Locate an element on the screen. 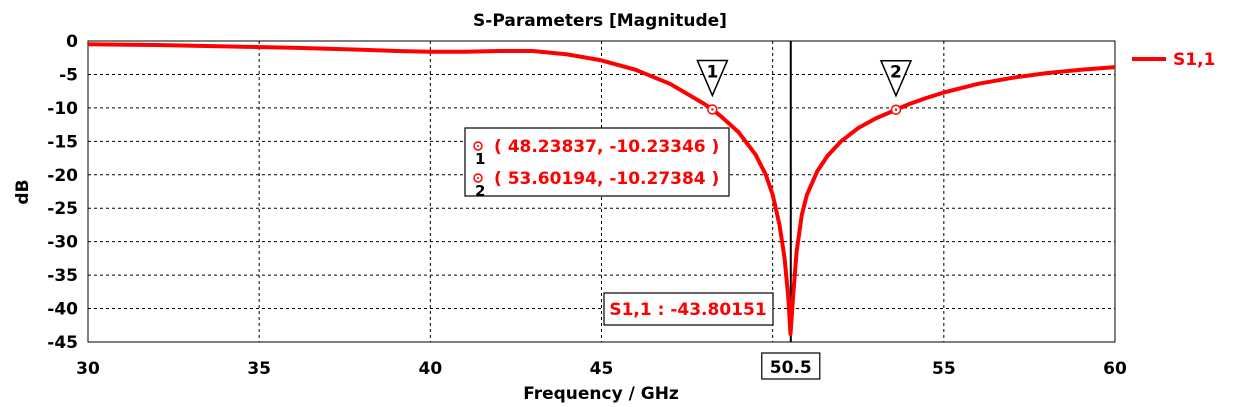 This screenshot has height=407, width=1248. x-tick-label: 45 is located at coordinates (602, 369).